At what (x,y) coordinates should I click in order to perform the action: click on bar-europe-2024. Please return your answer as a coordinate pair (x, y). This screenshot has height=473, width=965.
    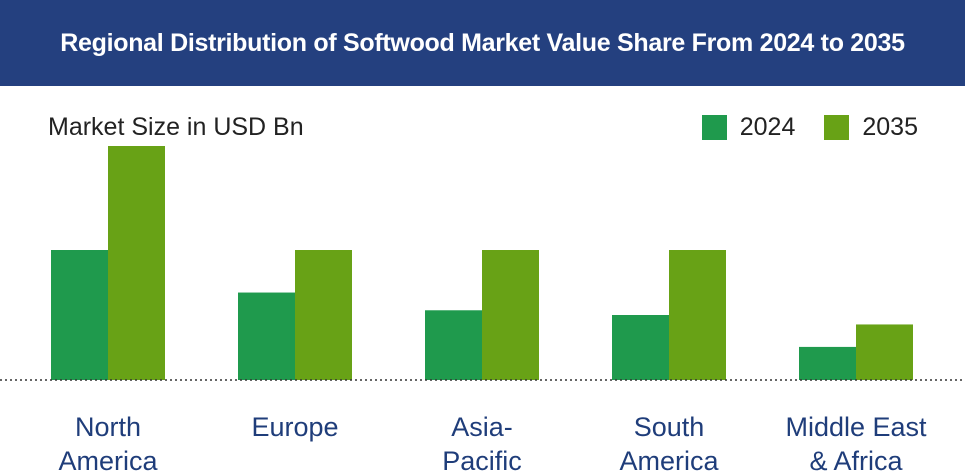
    Looking at the image, I should click on (266, 336).